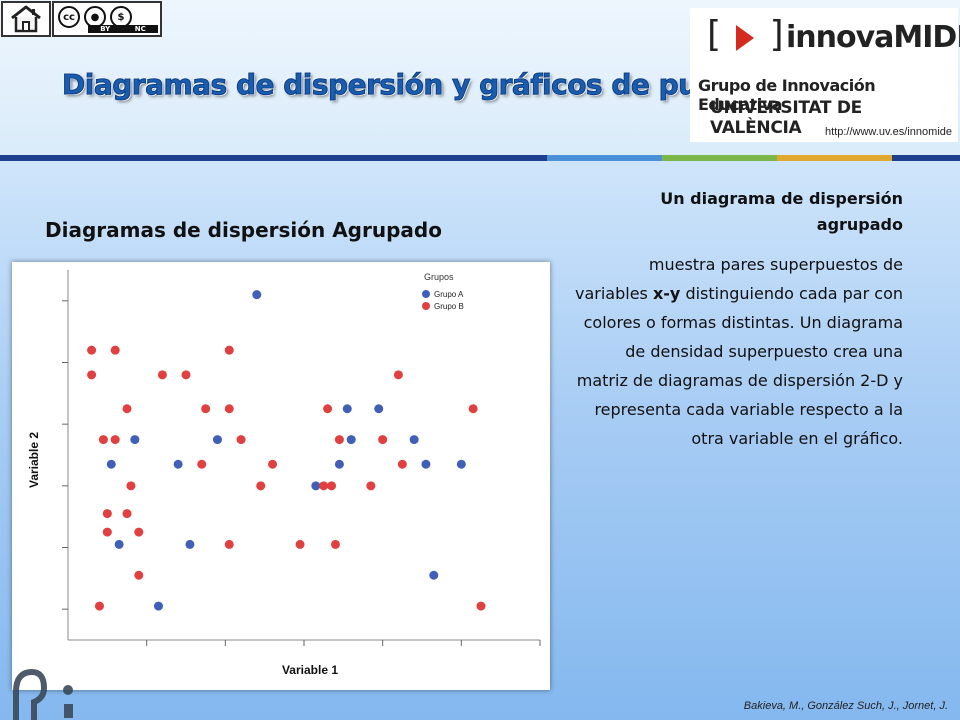 The image size is (960, 720). I want to click on logo-url: http://www.uv.es/innomide, so click(888, 132).